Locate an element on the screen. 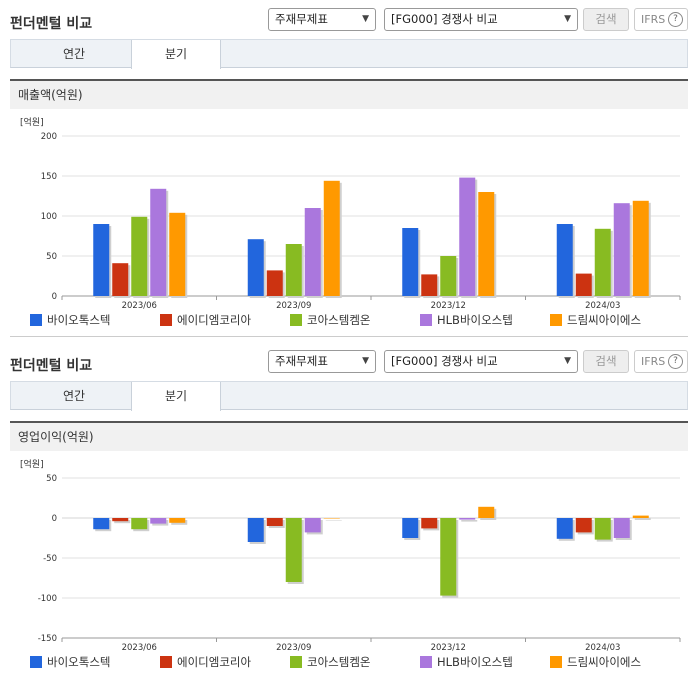 The height and width of the screenshot is (684, 696). y-tick-label: 50 is located at coordinates (51, 479).